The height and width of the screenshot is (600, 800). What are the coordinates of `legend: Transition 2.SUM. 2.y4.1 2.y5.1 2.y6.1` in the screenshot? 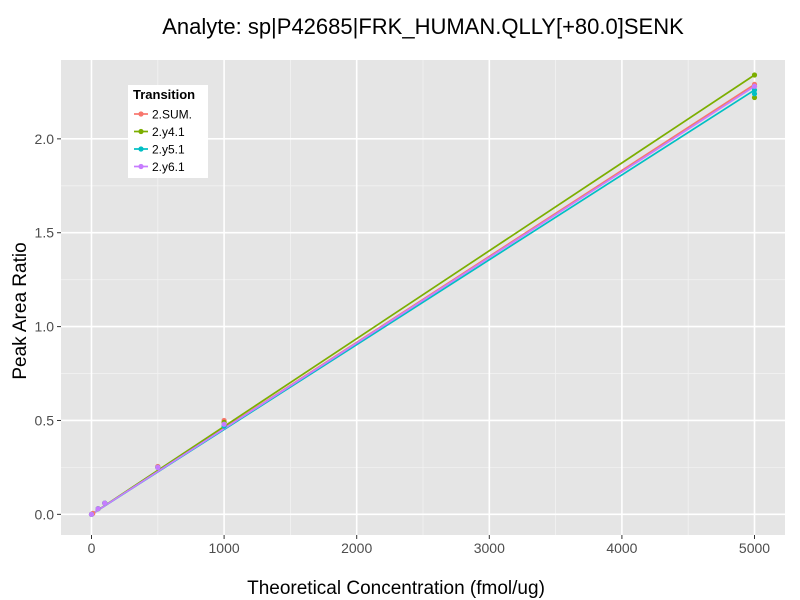 It's located at (168, 131).